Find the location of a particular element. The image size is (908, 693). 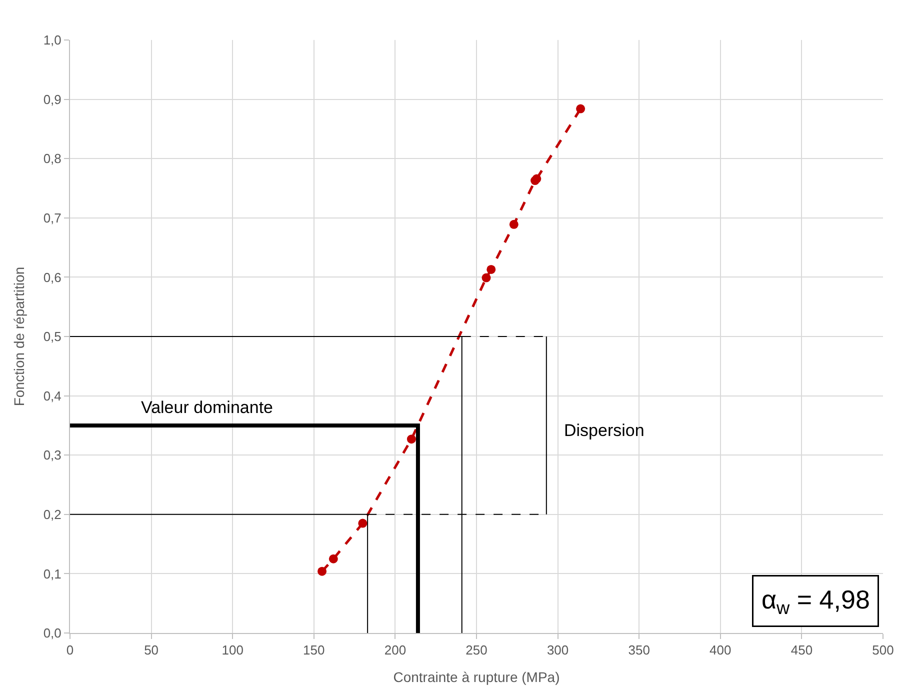

x-axis-title: Contrainte à rupture (MPa) is located at coordinates (476, 676).